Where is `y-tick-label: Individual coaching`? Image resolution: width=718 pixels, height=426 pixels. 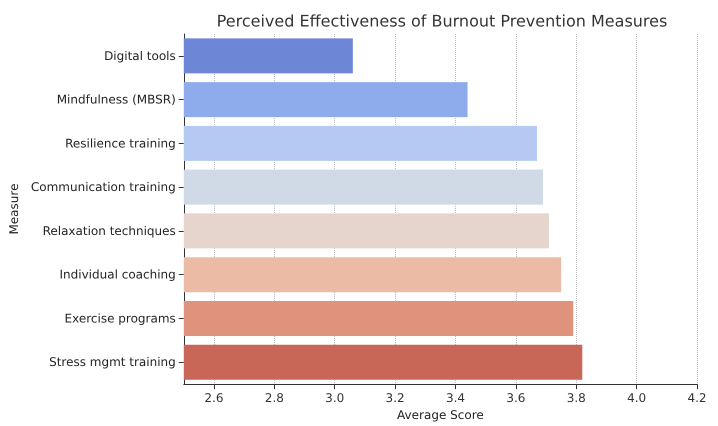 y-tick-label: Individual coaching is located at coordinates (117, 275).